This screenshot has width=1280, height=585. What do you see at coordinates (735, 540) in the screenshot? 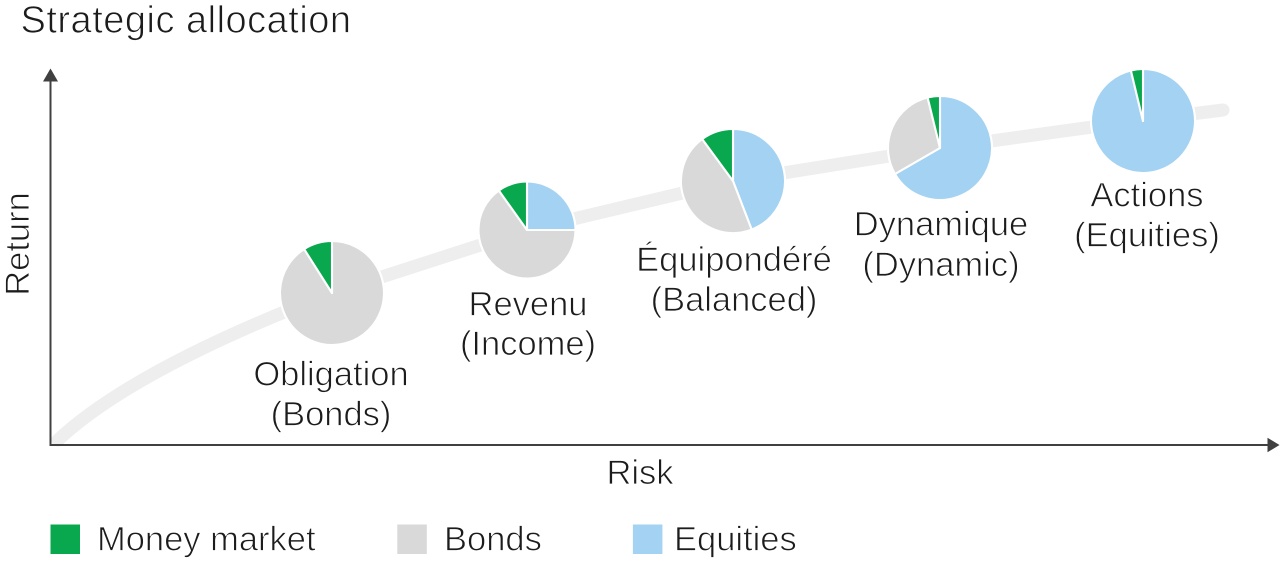
I see `svg-text: Equities` at bounding box center [735, 540].